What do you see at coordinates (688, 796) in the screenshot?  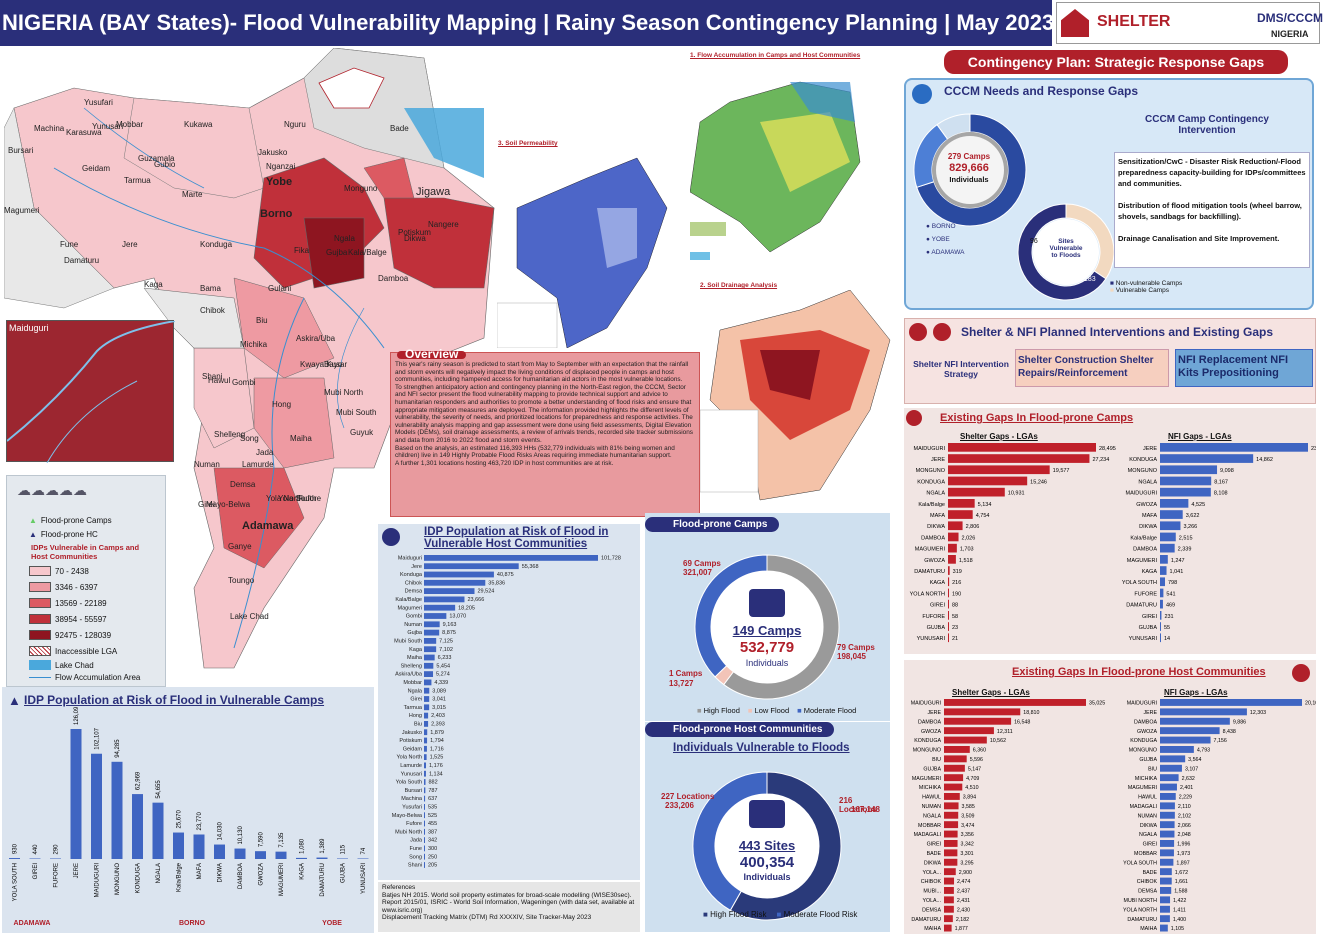 I see `fh-label: 227 Locations` at bounding box center [688, 796].